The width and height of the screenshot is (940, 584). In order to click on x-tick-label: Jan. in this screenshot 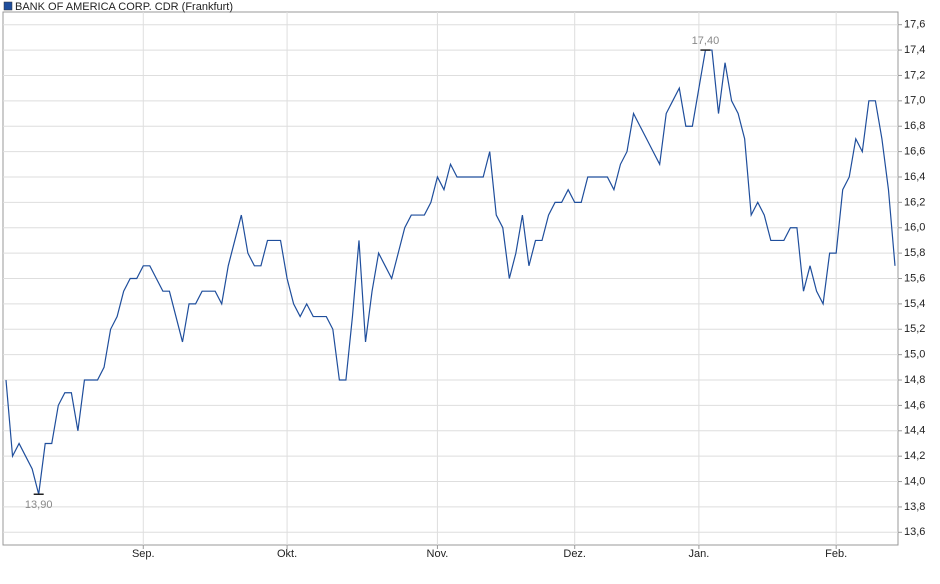, I will do `click(698, 554)`.